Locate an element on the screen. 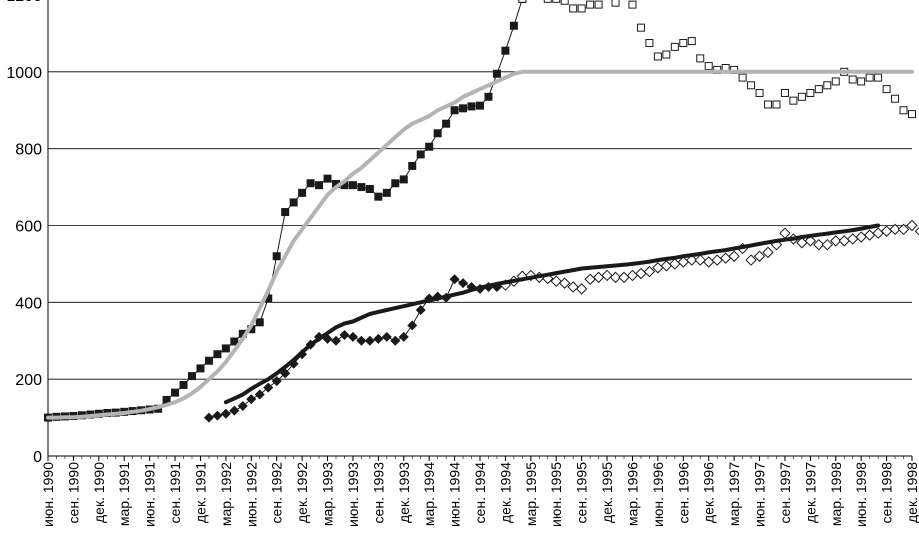  x-tick-label: мар. 1994 is located at coordinates (429, 494).